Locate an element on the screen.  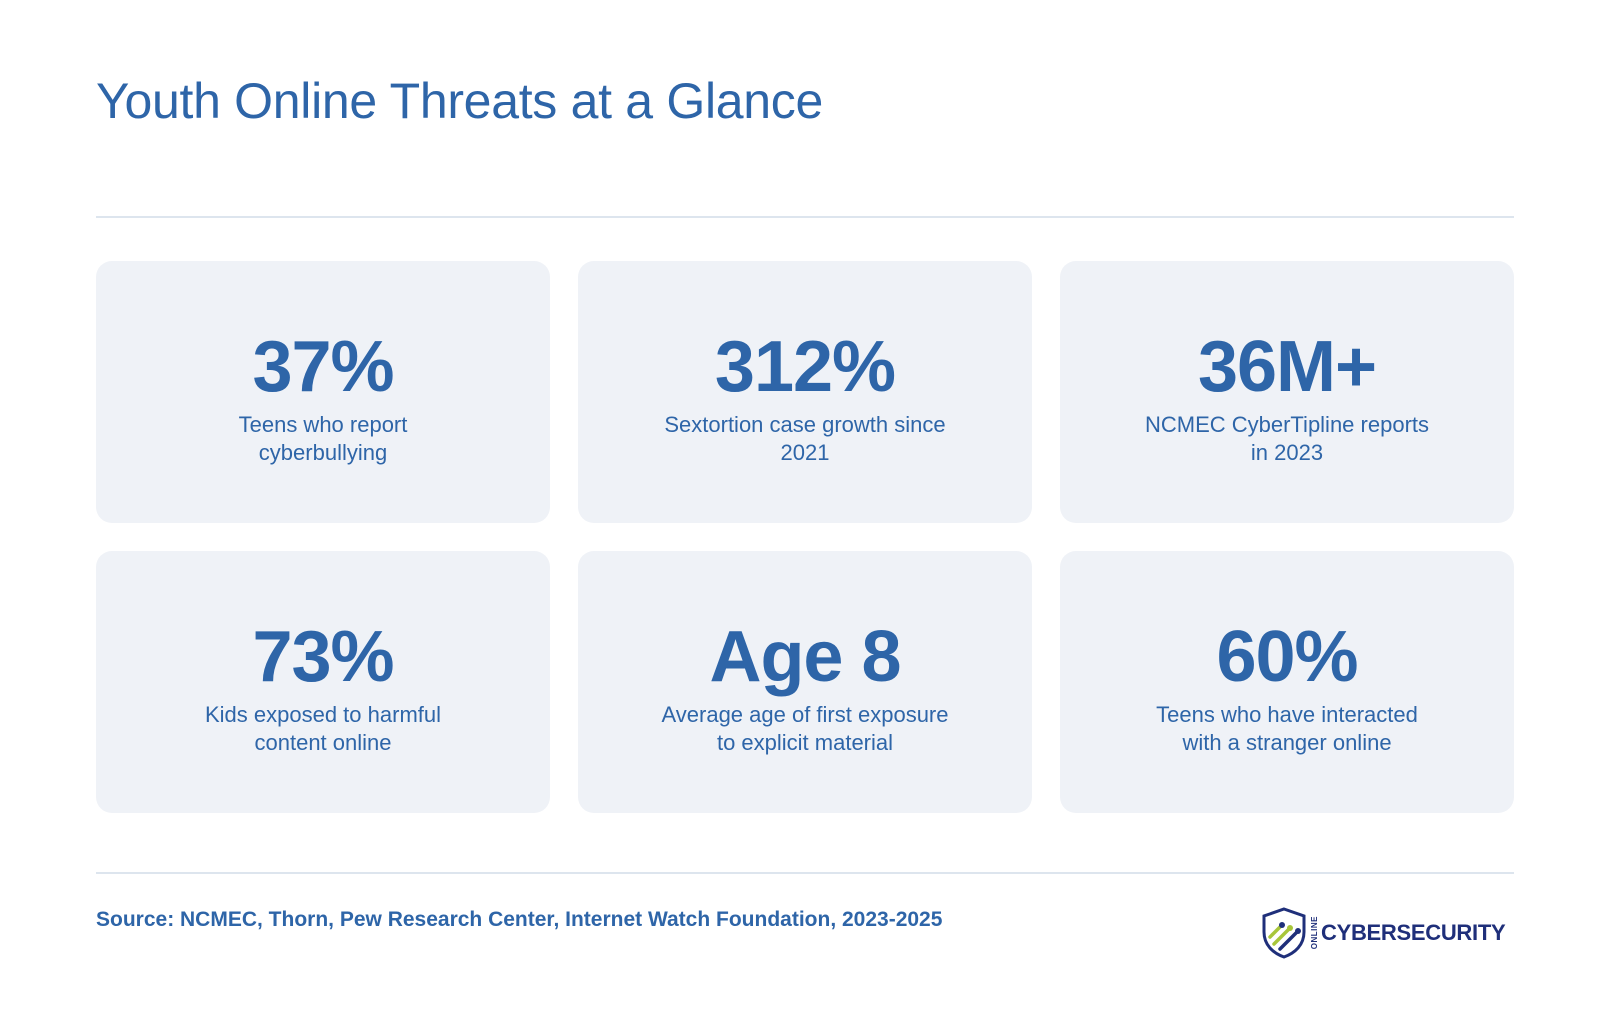
logo-small-text: ONLINE is located at coordinates (1314, 933).